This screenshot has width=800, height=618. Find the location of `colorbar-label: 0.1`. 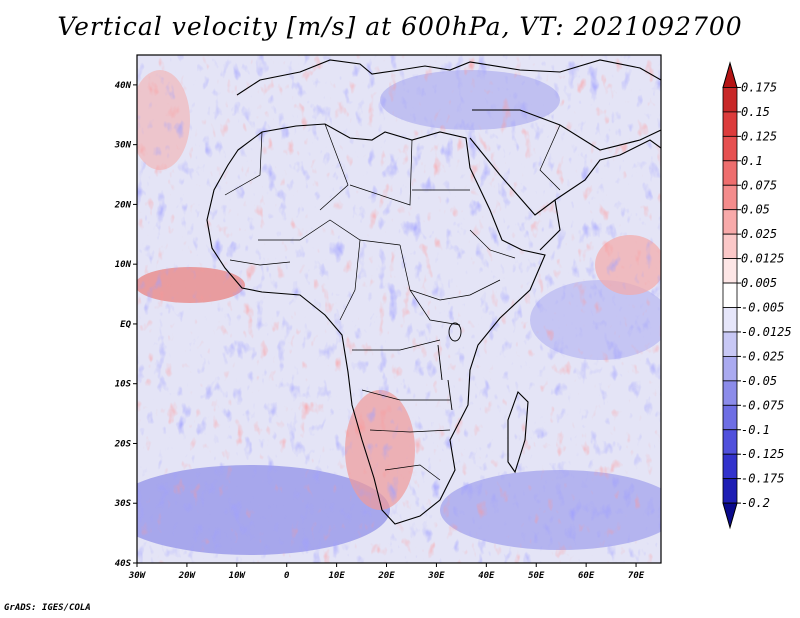

colorbar-label: 0.1 is located at coordinates (752, 161).